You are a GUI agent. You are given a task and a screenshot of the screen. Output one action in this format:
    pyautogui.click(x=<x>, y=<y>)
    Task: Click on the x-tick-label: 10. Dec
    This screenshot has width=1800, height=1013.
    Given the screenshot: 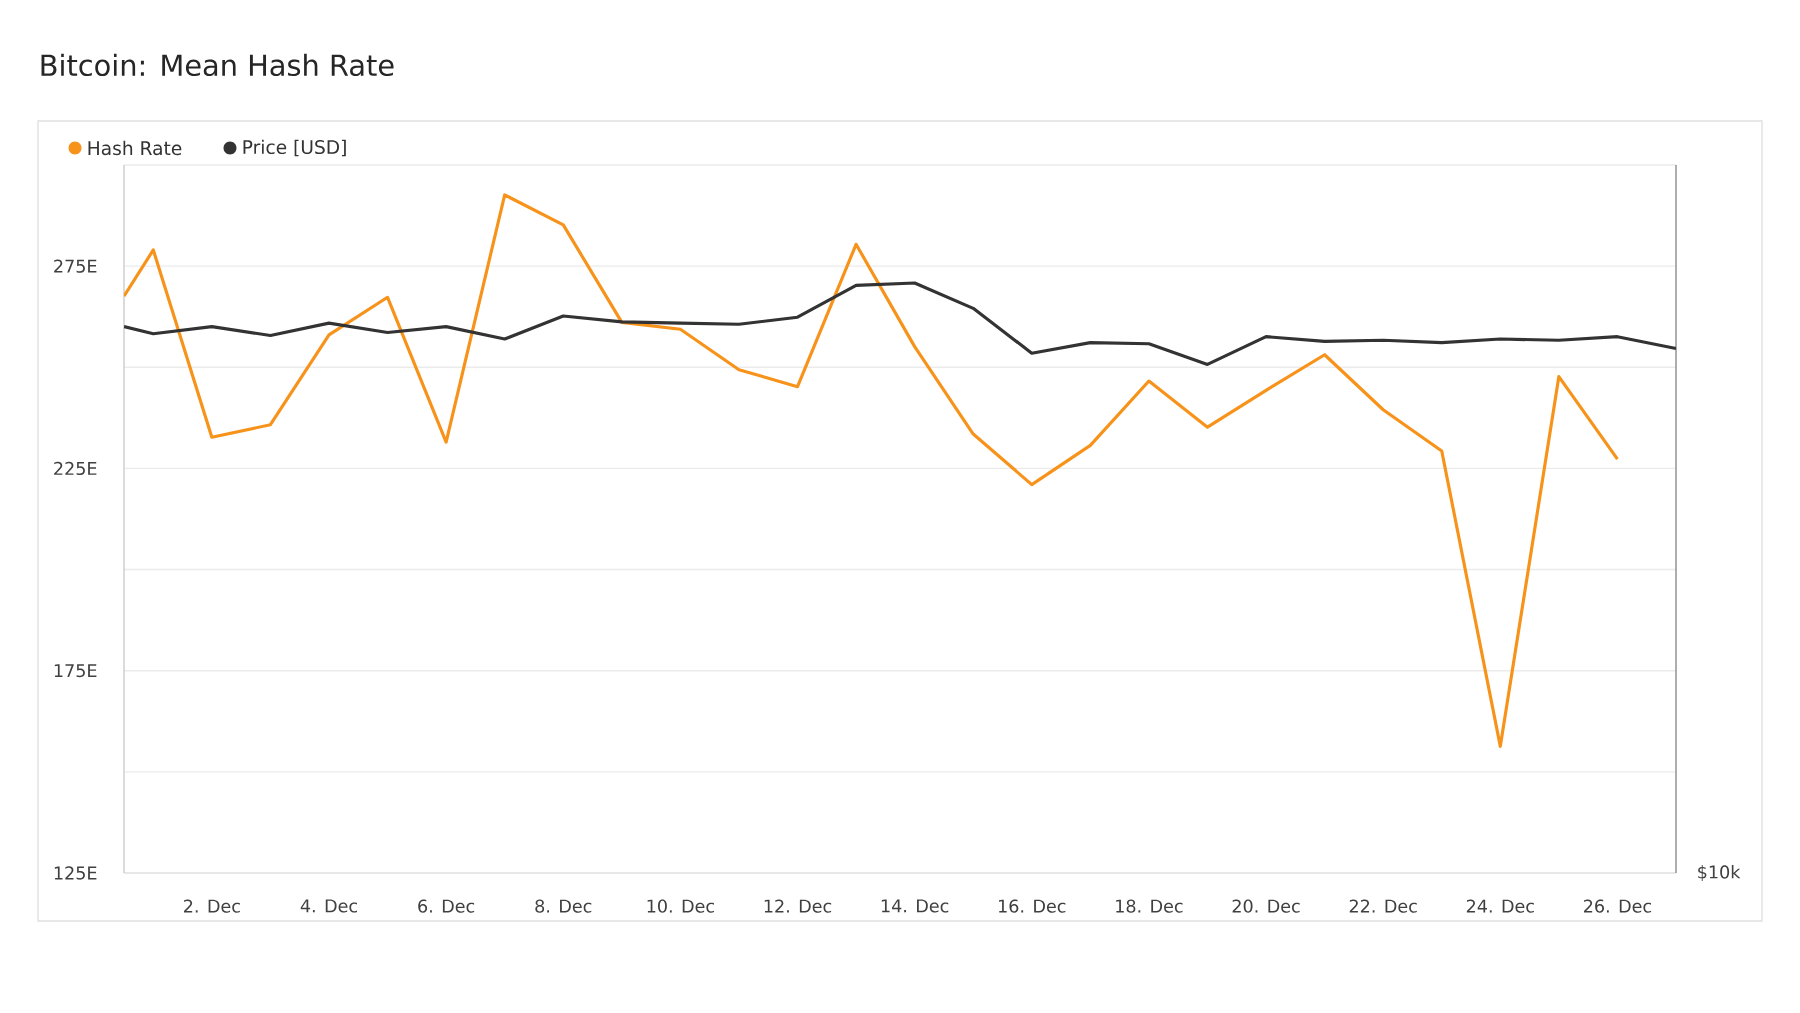 What is the action you would take?
    pyautogui.click(x=680, y=906)
    